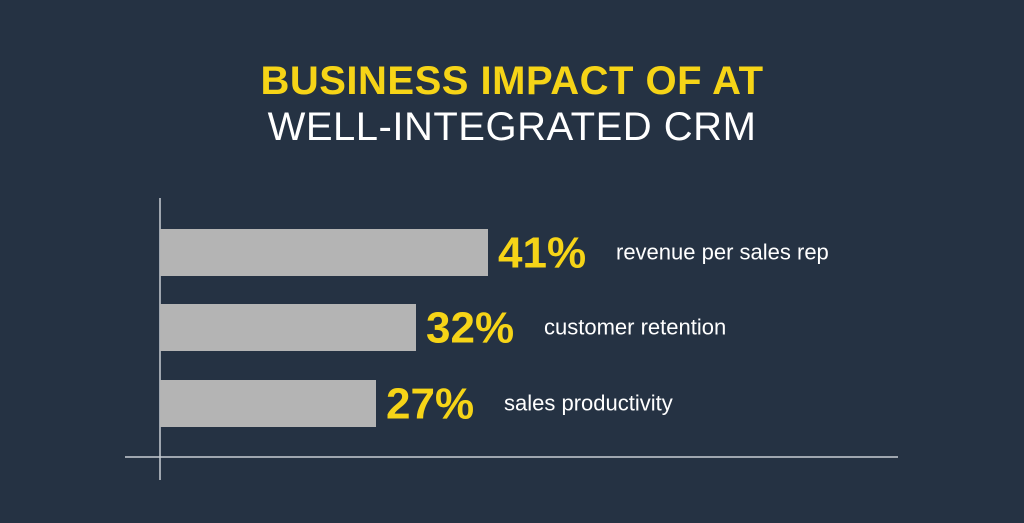 The image size is (1024, 523). Describe the element at coordinates (430, 404) in the screenshot. I see `value-label-3: 27%` at that location.